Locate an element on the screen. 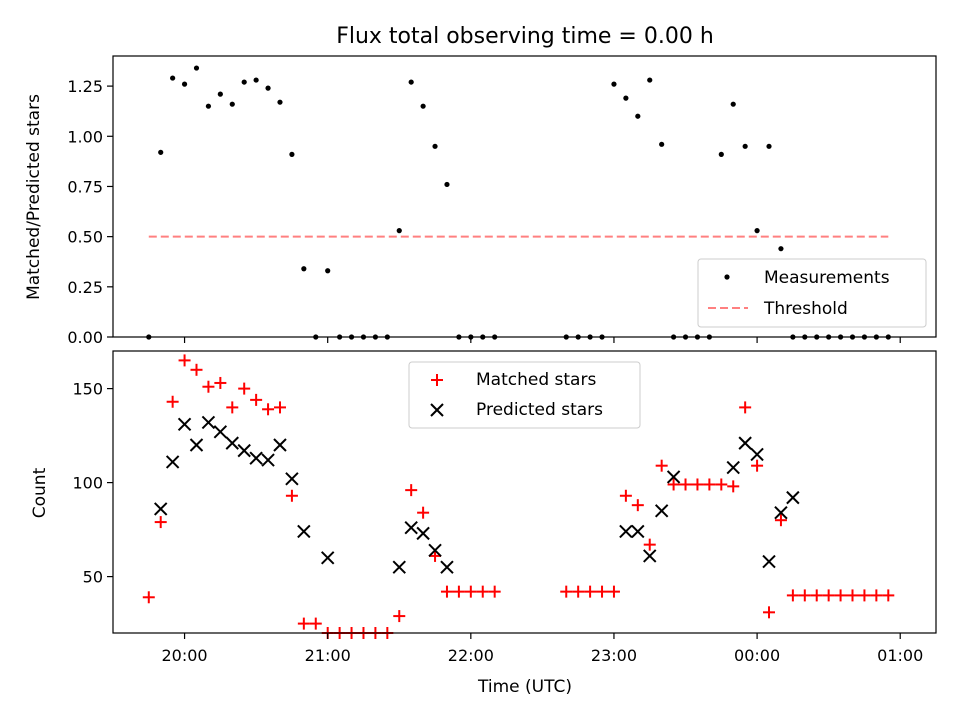  count-y-tick-label: 50 is located at coordinates (93, 577).